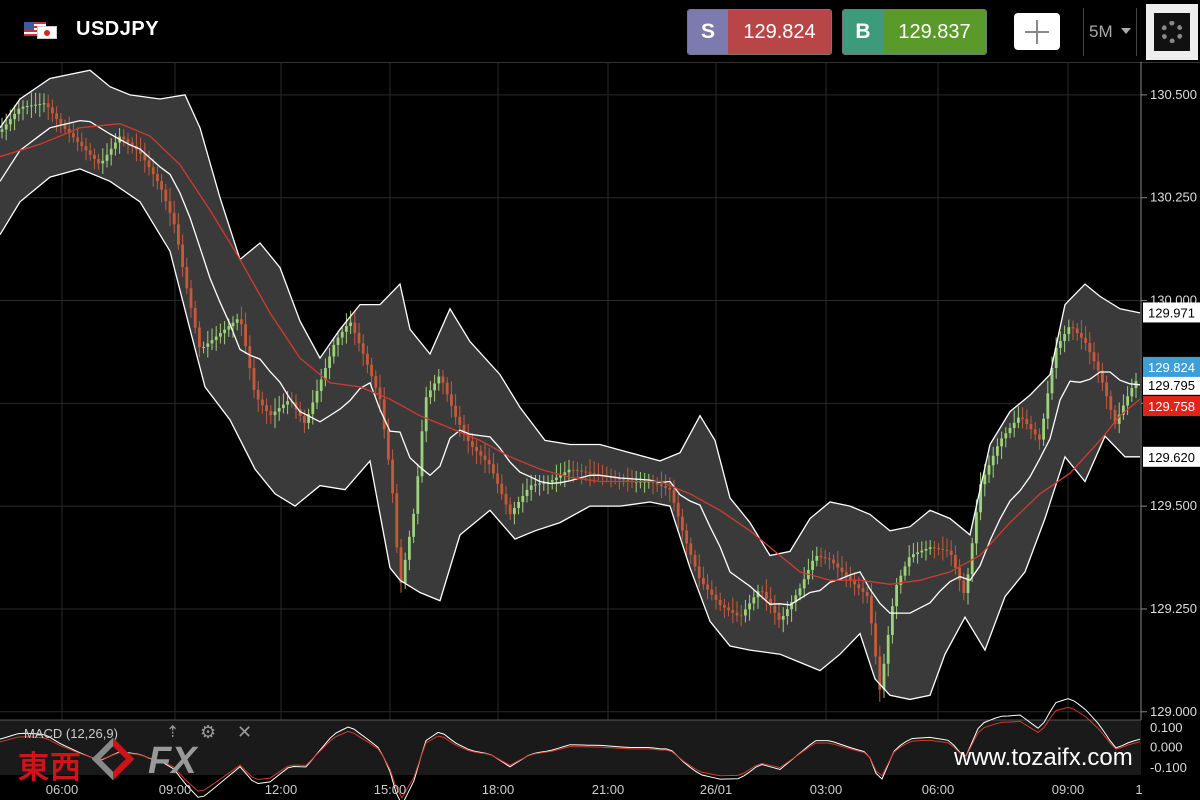 The height and width of the screenshot is (800, 1200). Describe the element at coordinates (1043, 757) in the screenshot. I see `watermark-url: www.tozaifx.com` at that location.